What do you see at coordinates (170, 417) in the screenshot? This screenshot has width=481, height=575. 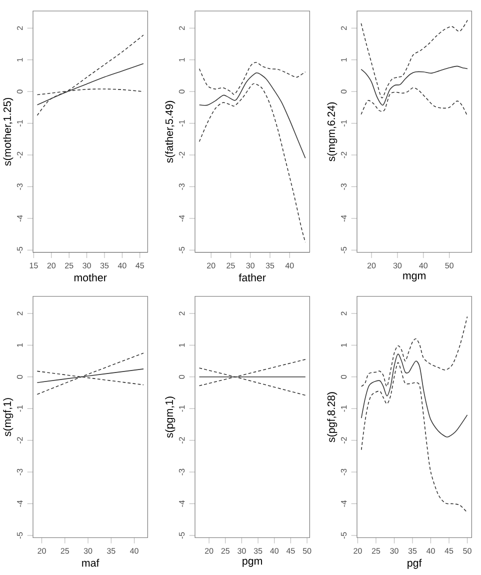 I see `y-axis-title: s(pgm,1)` at bounding box center [170, 417].